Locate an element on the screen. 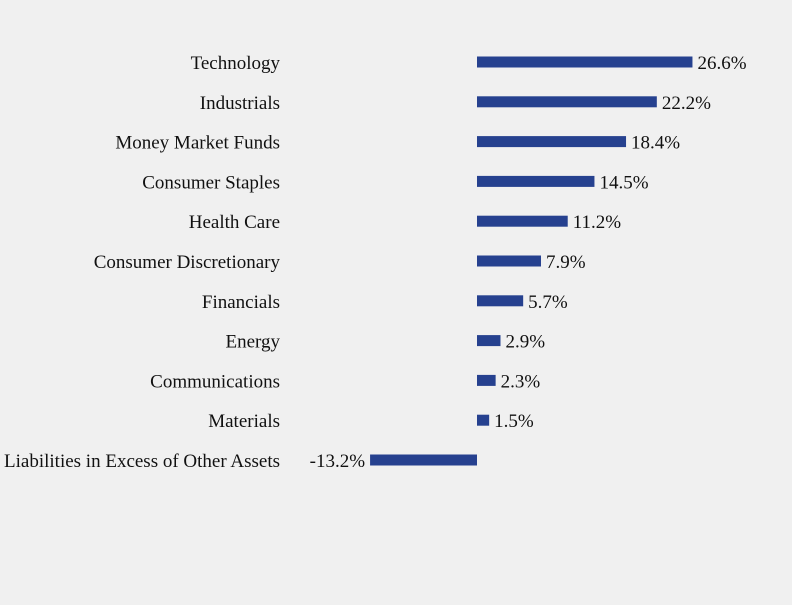 This screenshot has height=605, width=792. value-label: 7.9% is located at coordinates (566, 262).